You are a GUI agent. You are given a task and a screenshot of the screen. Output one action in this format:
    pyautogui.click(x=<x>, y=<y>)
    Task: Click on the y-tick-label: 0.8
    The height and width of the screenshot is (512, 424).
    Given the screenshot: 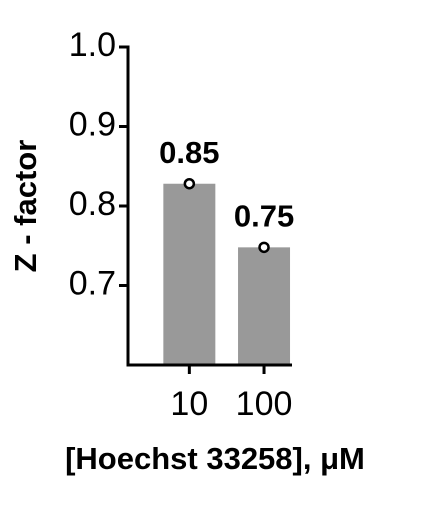 What is the action you would take?
    pyautogui.click(x=92, y=204)
    